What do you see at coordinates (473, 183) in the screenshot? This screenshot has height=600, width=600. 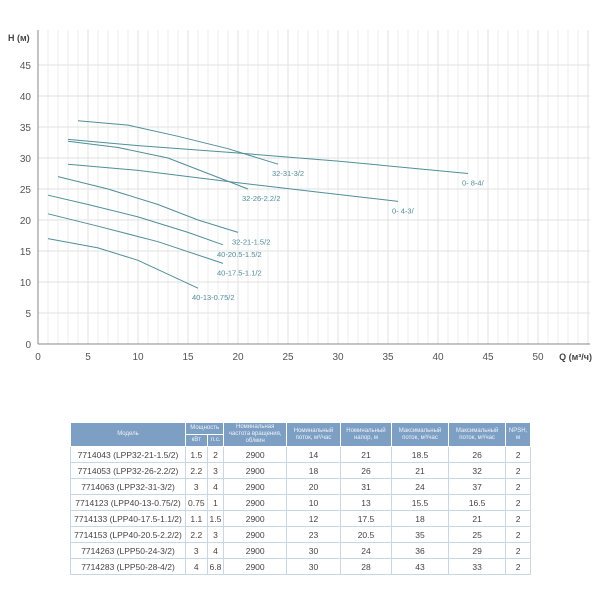 I see `curve-label: 0- 8-4/` at bounding box center [473, 183].